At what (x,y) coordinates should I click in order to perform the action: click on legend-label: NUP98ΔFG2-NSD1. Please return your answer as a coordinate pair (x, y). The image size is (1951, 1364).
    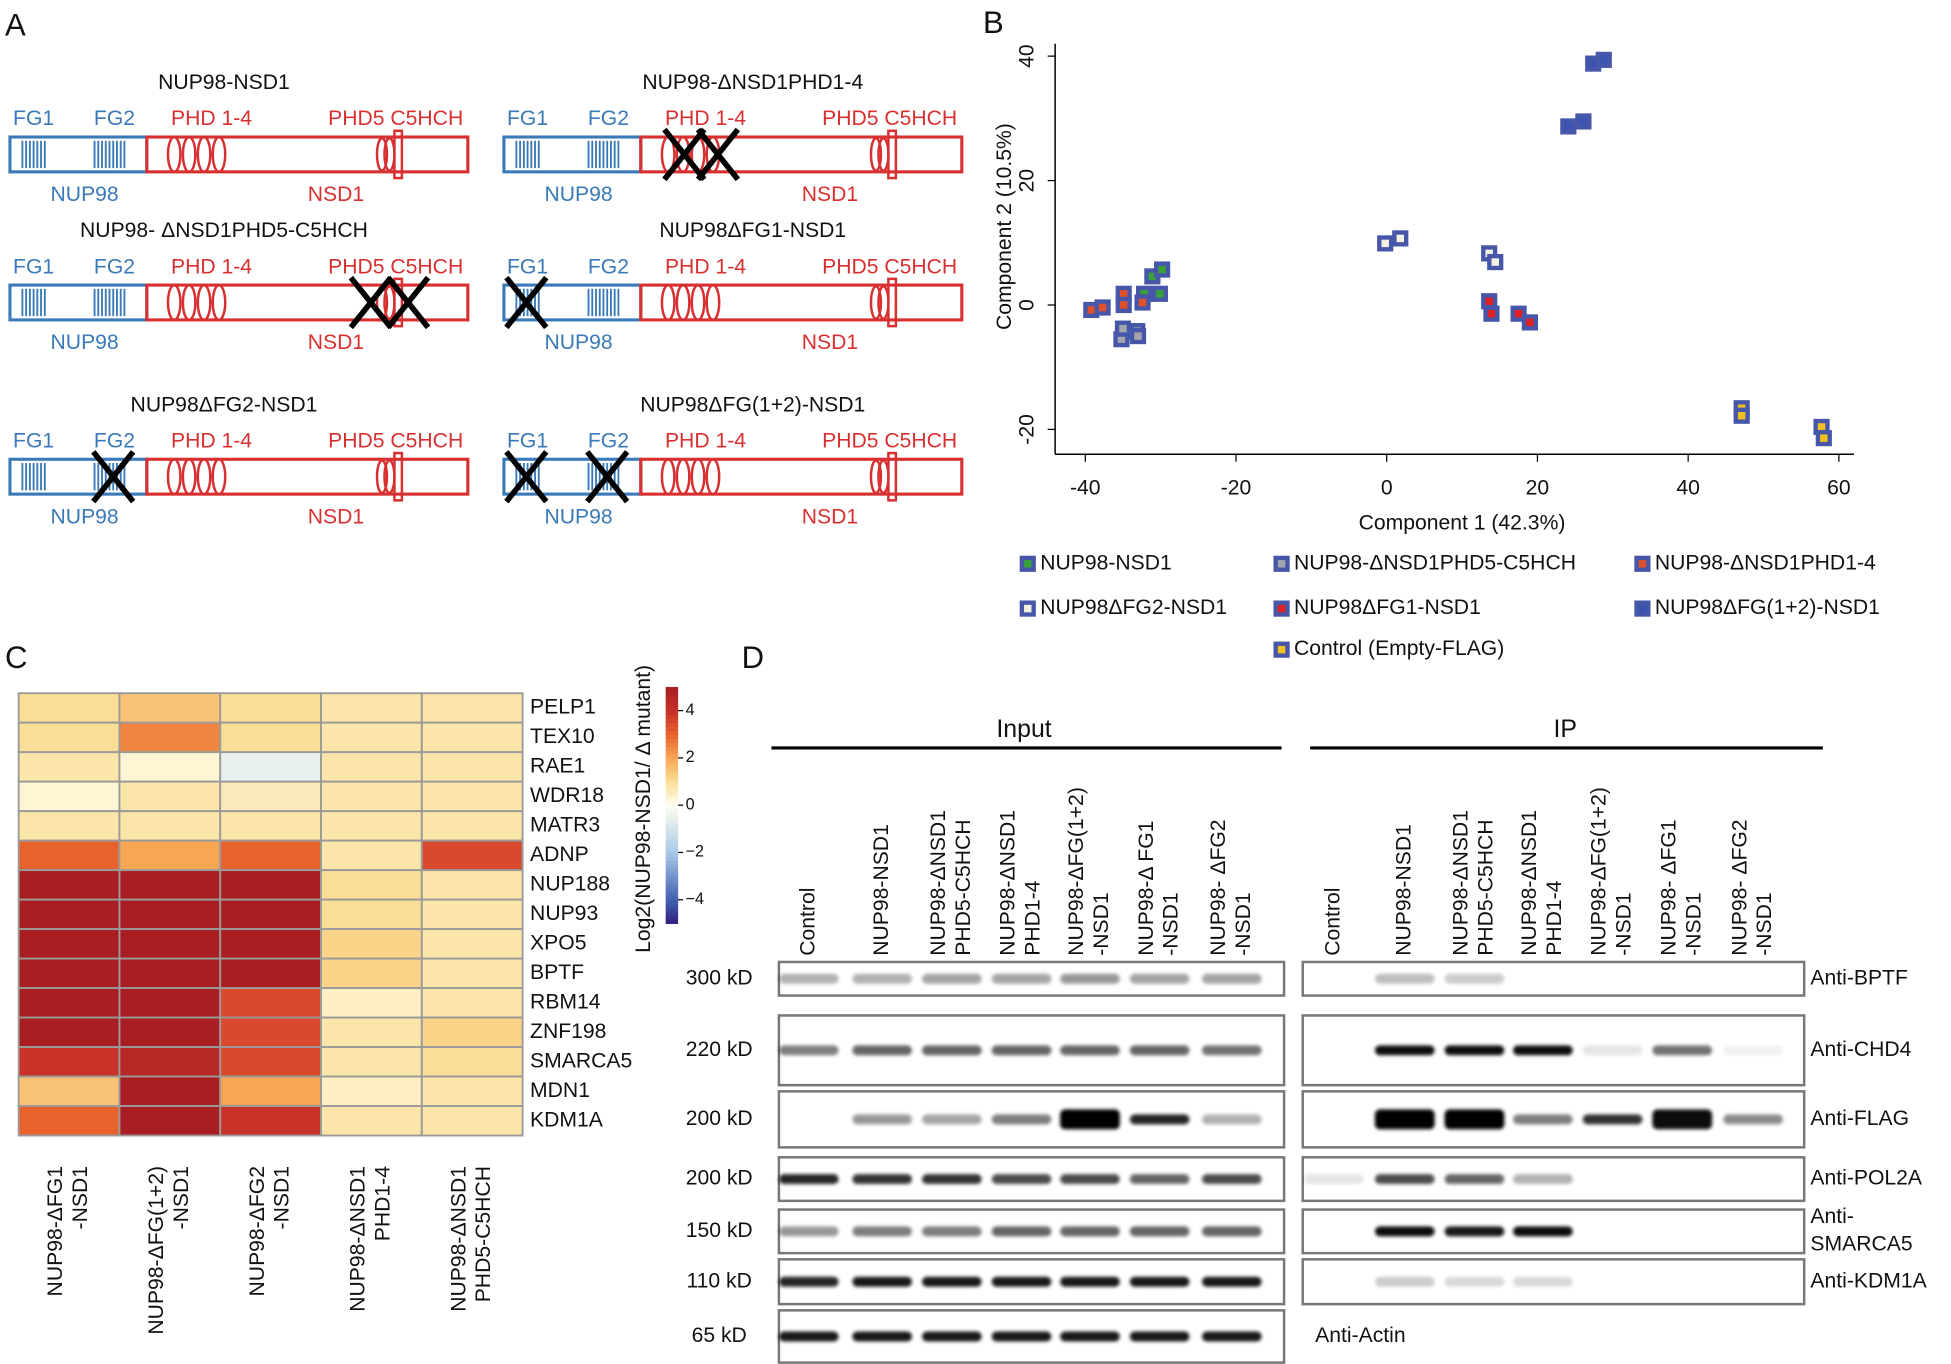
    Looking at the image, I should click on (1133, 607).